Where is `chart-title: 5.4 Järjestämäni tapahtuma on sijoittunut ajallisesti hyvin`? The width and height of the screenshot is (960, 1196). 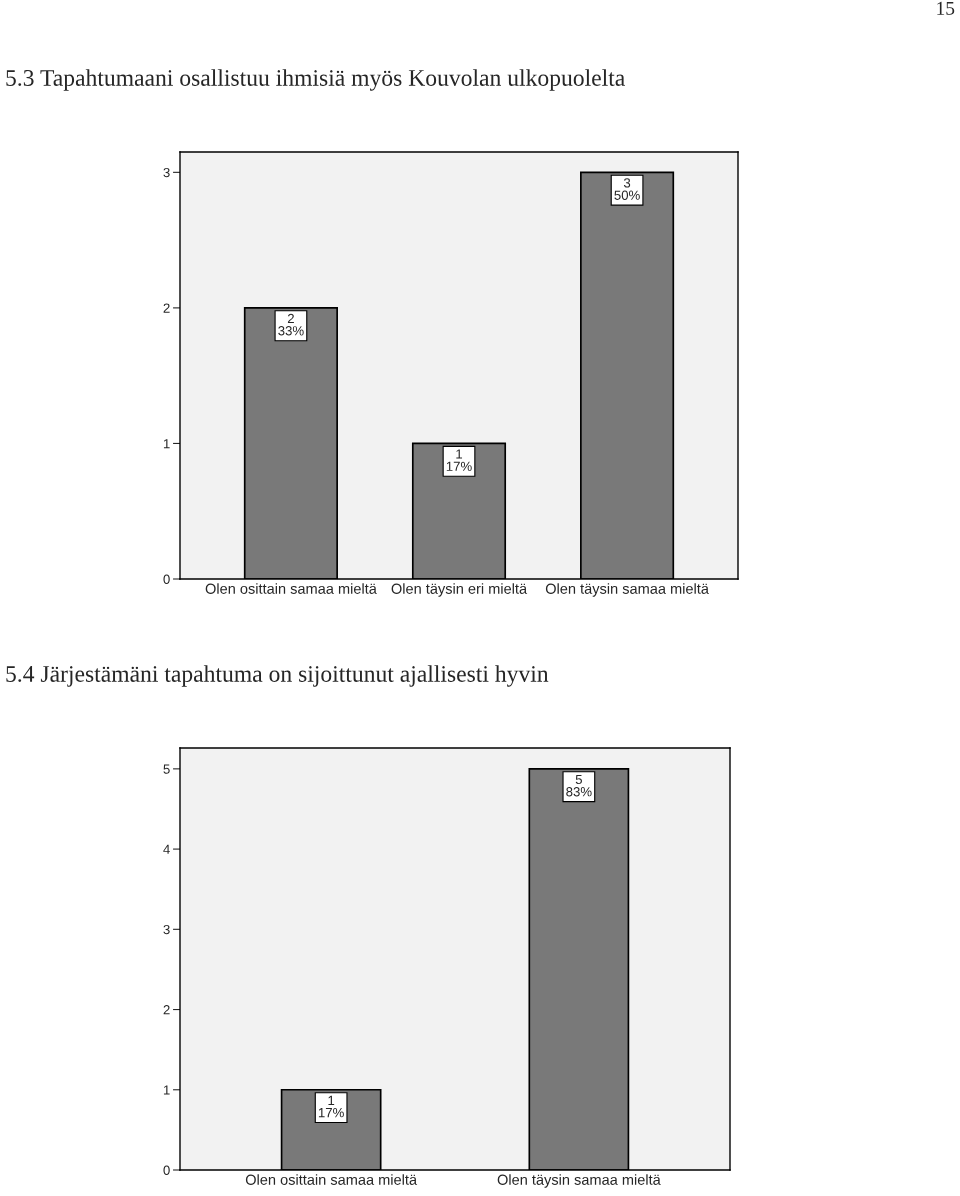
chart-title: 5.4 Järjestämäni tapahtuma on sijoittunut ajallisesti hyvin is located at coordinates (277, 676).